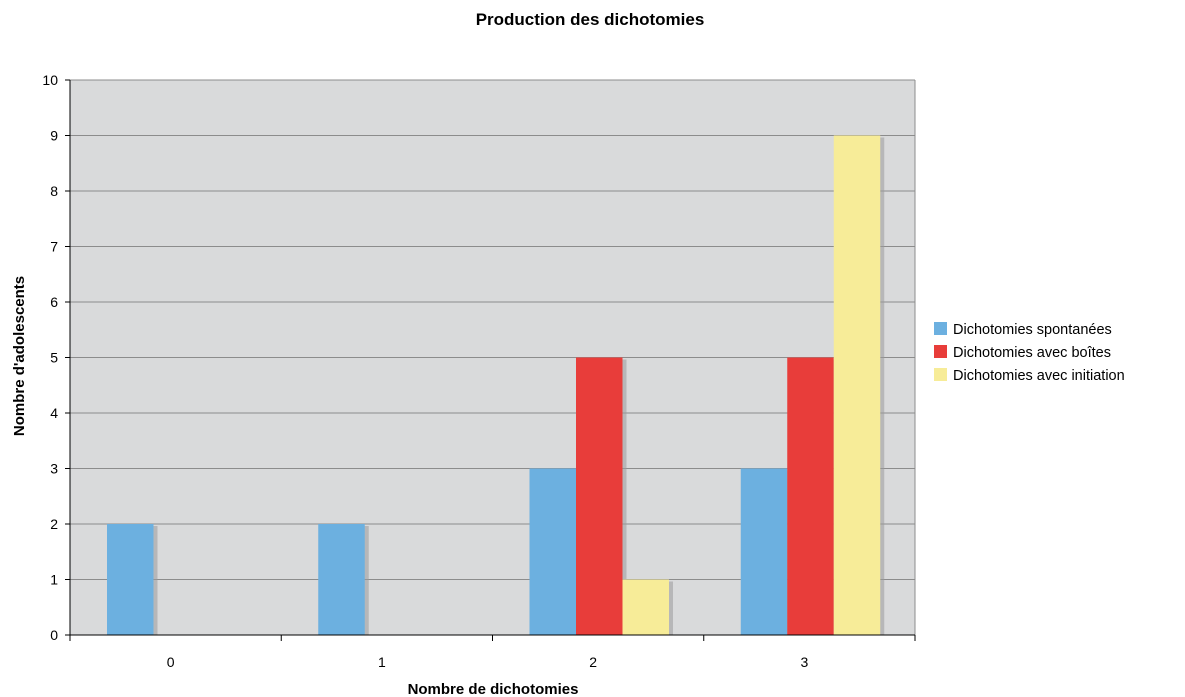 Image resolution: width=1185 pixels, height=697 pixels. I want to click on y-tick-label: 2, so click(54, 524).